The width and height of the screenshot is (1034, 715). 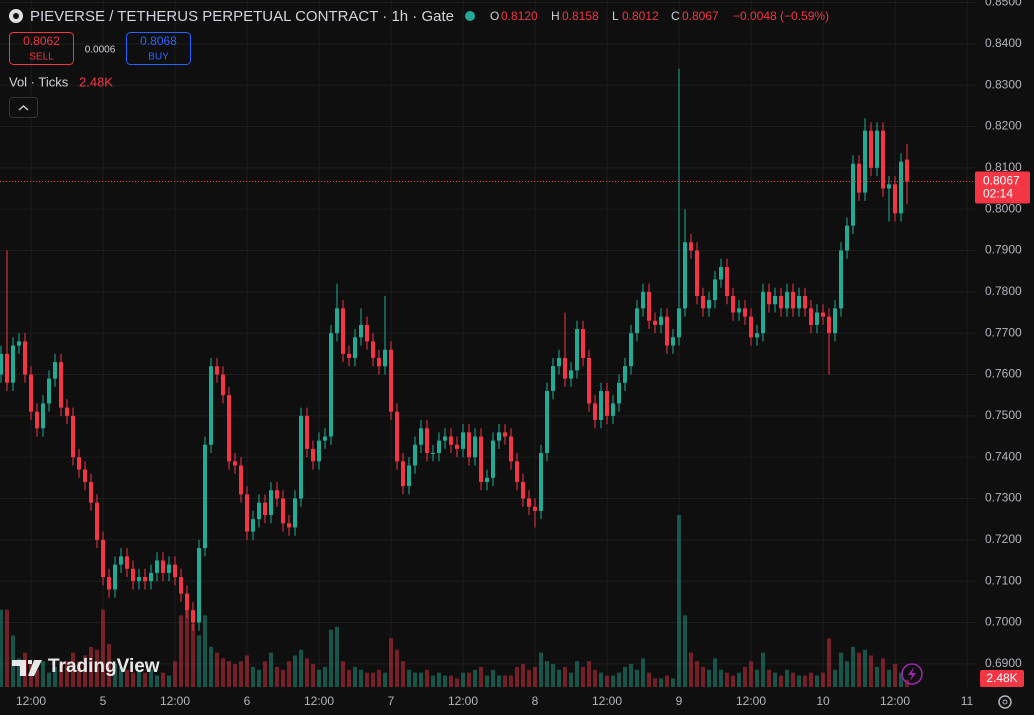 What do you see at coordinates (1003, 84) in the screenshot?
I see `y-tick-label: 0.8300` at bounding box center [1003, 84].